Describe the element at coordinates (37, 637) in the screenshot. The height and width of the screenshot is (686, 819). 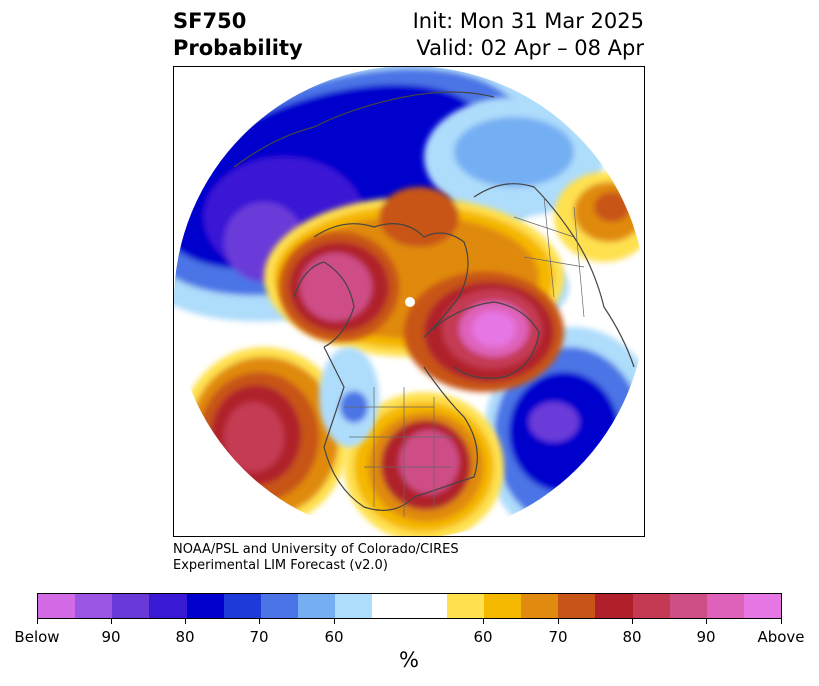
I see `colorbar-tick-label: Below` at that location.